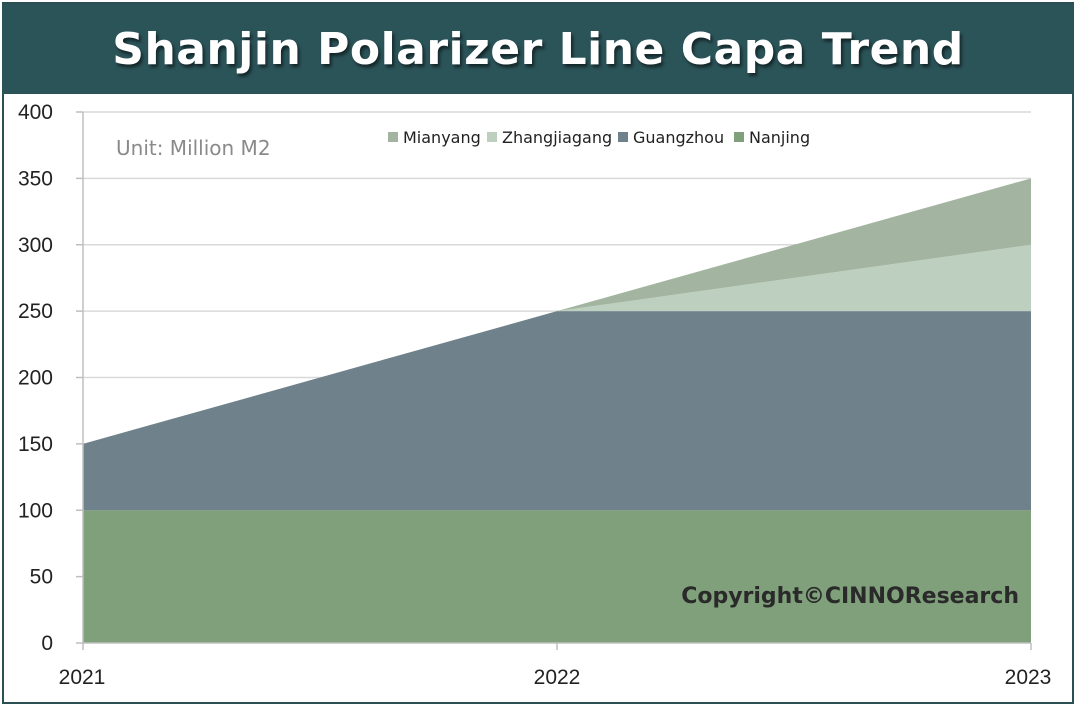 This screenshot has height=709, width=1080. Describe the element at coordinates (47, 643) in the screenshot. I see `y-tick-label: 0` at that location.